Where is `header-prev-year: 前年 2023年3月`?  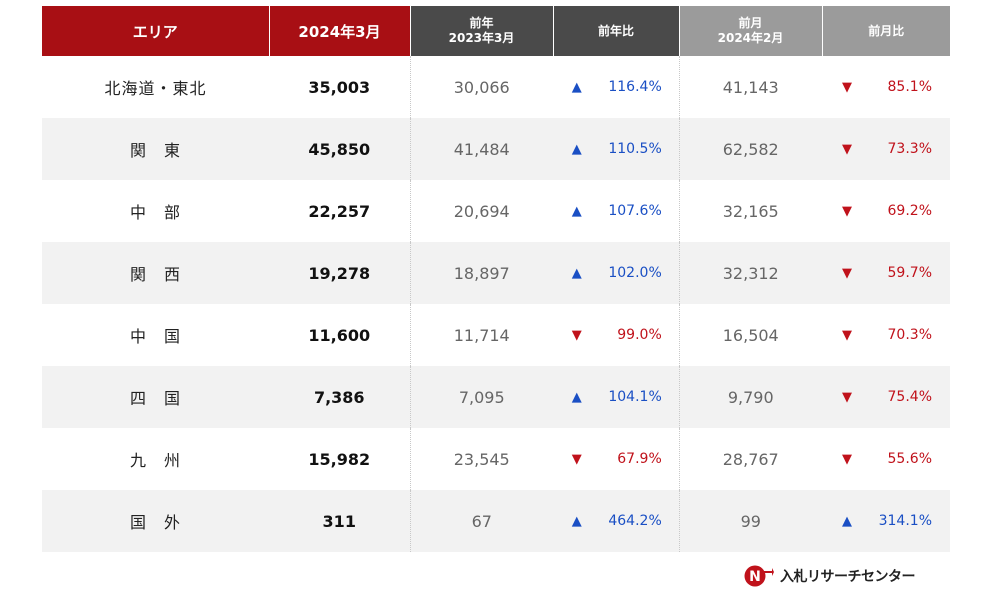 header-prev-year: 前年 2023年3月 is located at coordinates (481, 31).